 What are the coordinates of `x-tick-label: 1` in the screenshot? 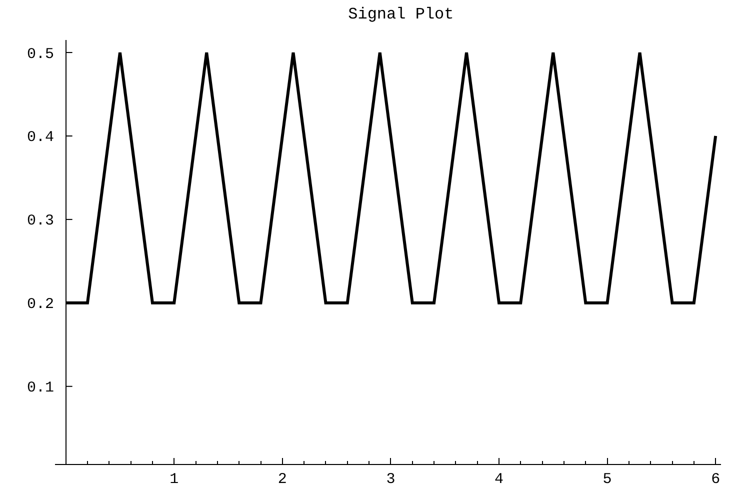 It's located at (174, 479).